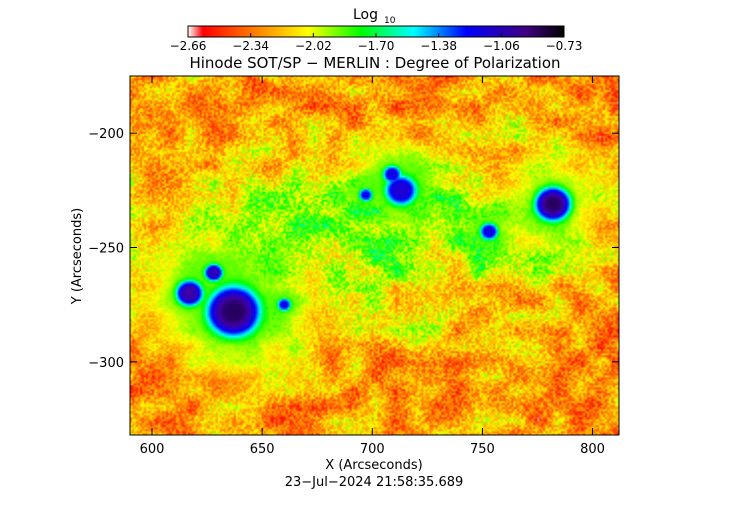 The image size is (750, 512). Describe the element at coordinates (376, 46) in the screenshot. I see `colorbar-tick-label: −1.70` at that location.